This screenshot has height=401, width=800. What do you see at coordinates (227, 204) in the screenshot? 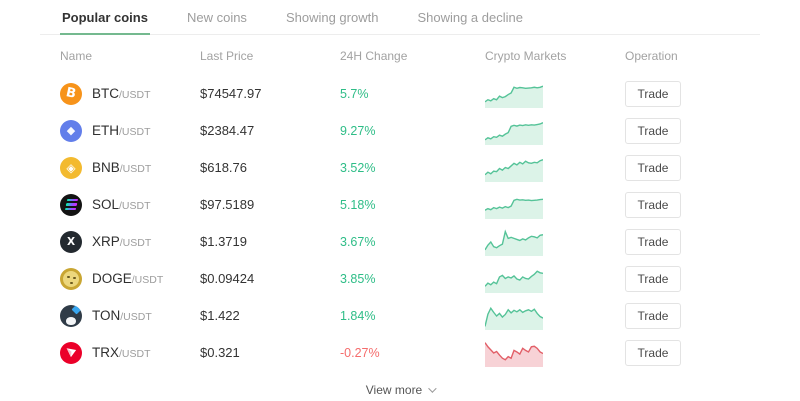
I see `last-price: $97.5189` at bounding box center [227, 204].